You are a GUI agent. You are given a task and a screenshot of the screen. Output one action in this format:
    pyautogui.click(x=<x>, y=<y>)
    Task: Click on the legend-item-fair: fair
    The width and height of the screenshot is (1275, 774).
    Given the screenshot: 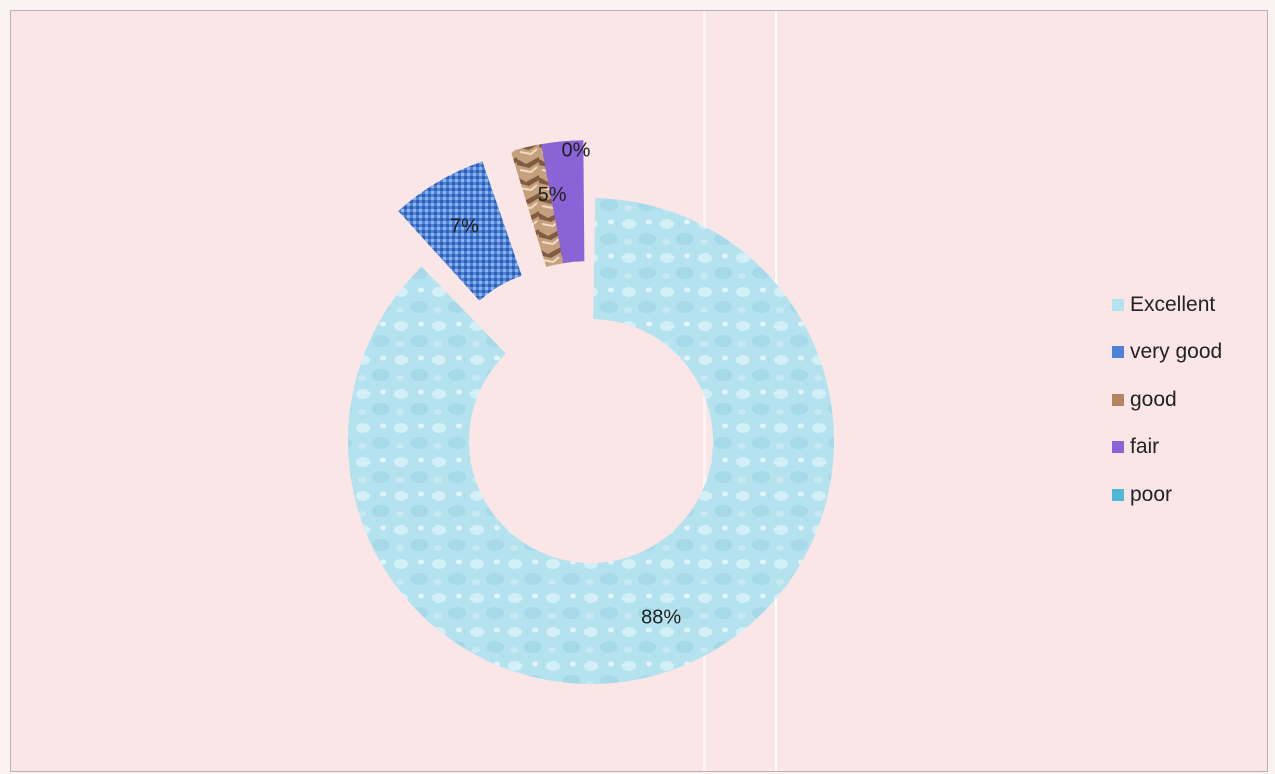 What is the action you would take?
    pyautogui.click(x=1167, y=448)
    